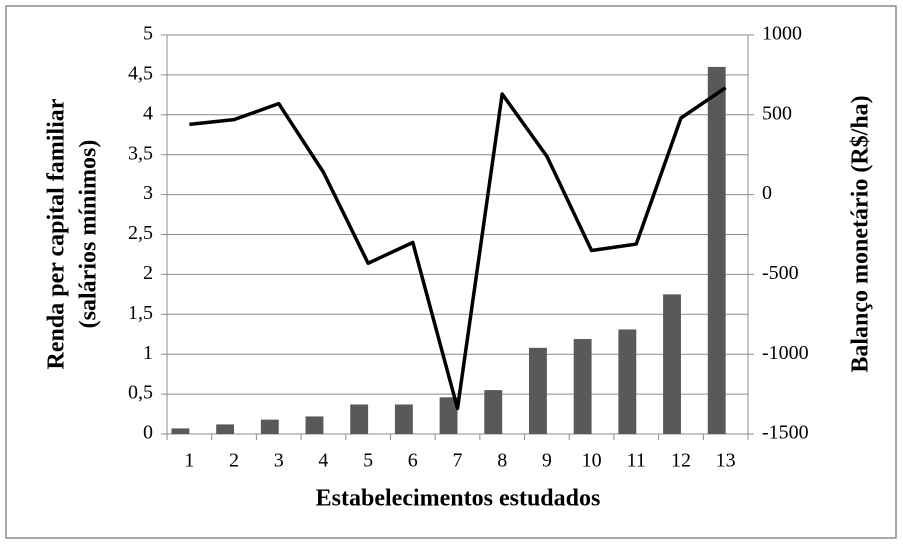 The width and height of the screenshot is (903, 545). Describe the element at coordinates (726, 461) in the screenshot. I see `x-tick-label: 13` at that location.